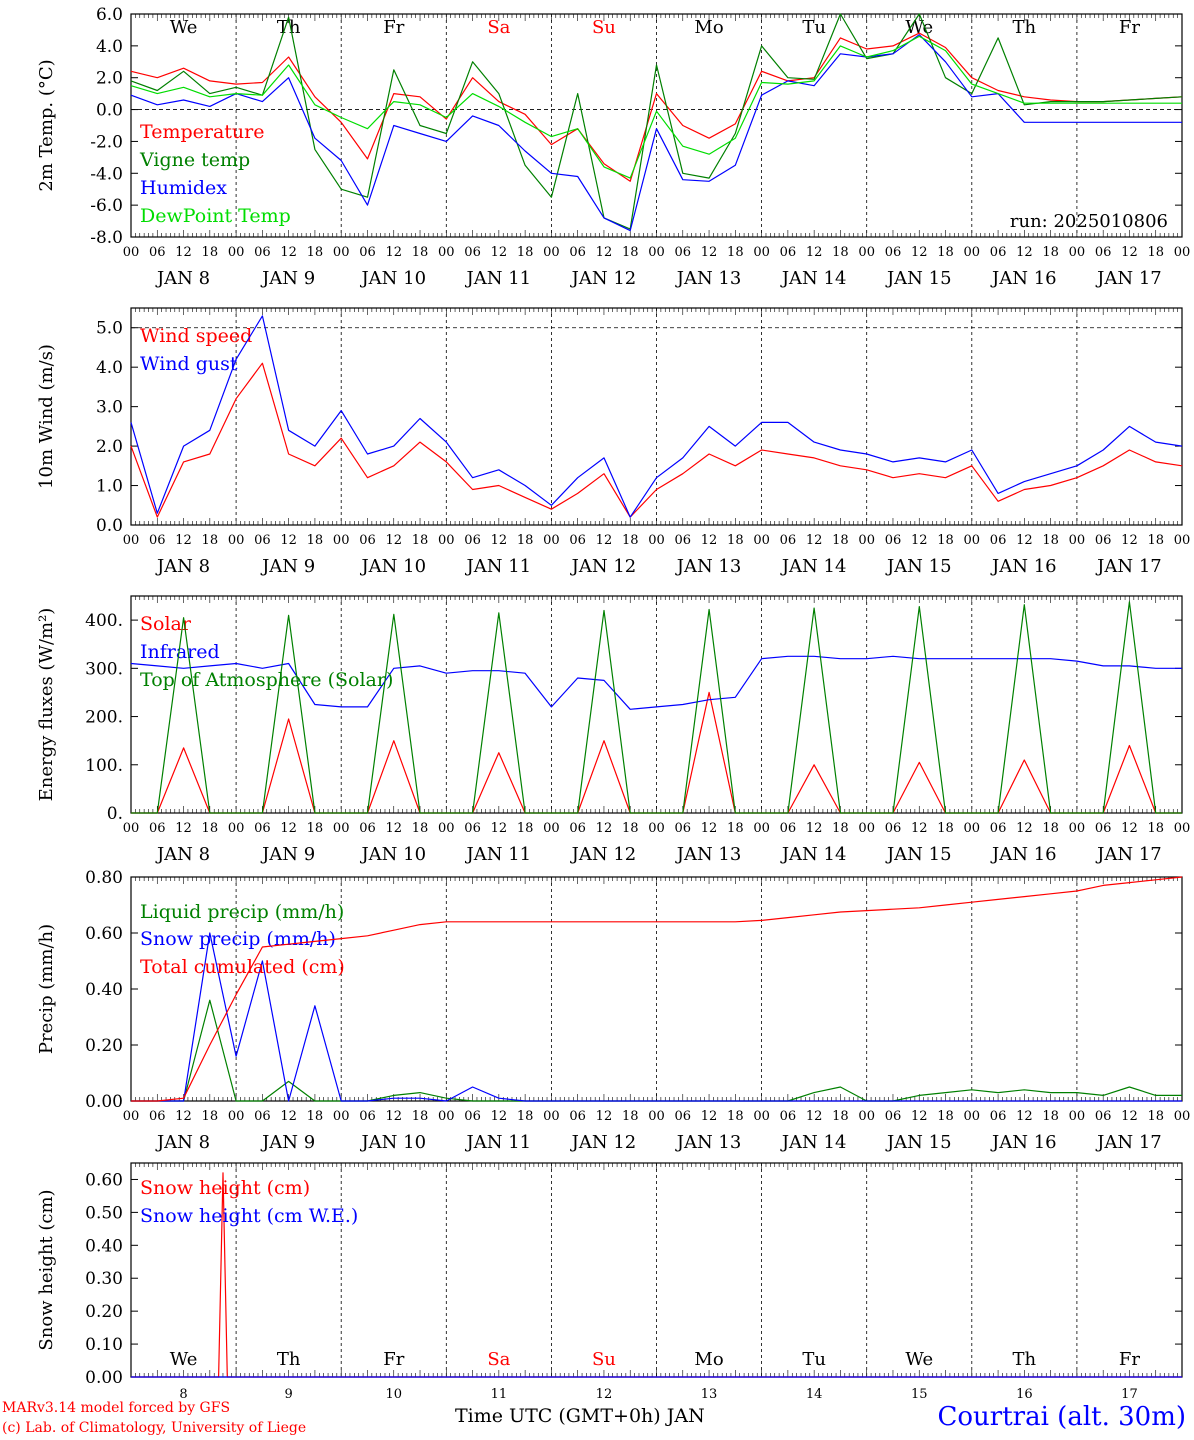 Image resolution: width=1194 pixels, height=1440 pixels. Describe the element at coordinates (289, 1359) in the screenshot. I see `snow-day-name: Th` at that location.